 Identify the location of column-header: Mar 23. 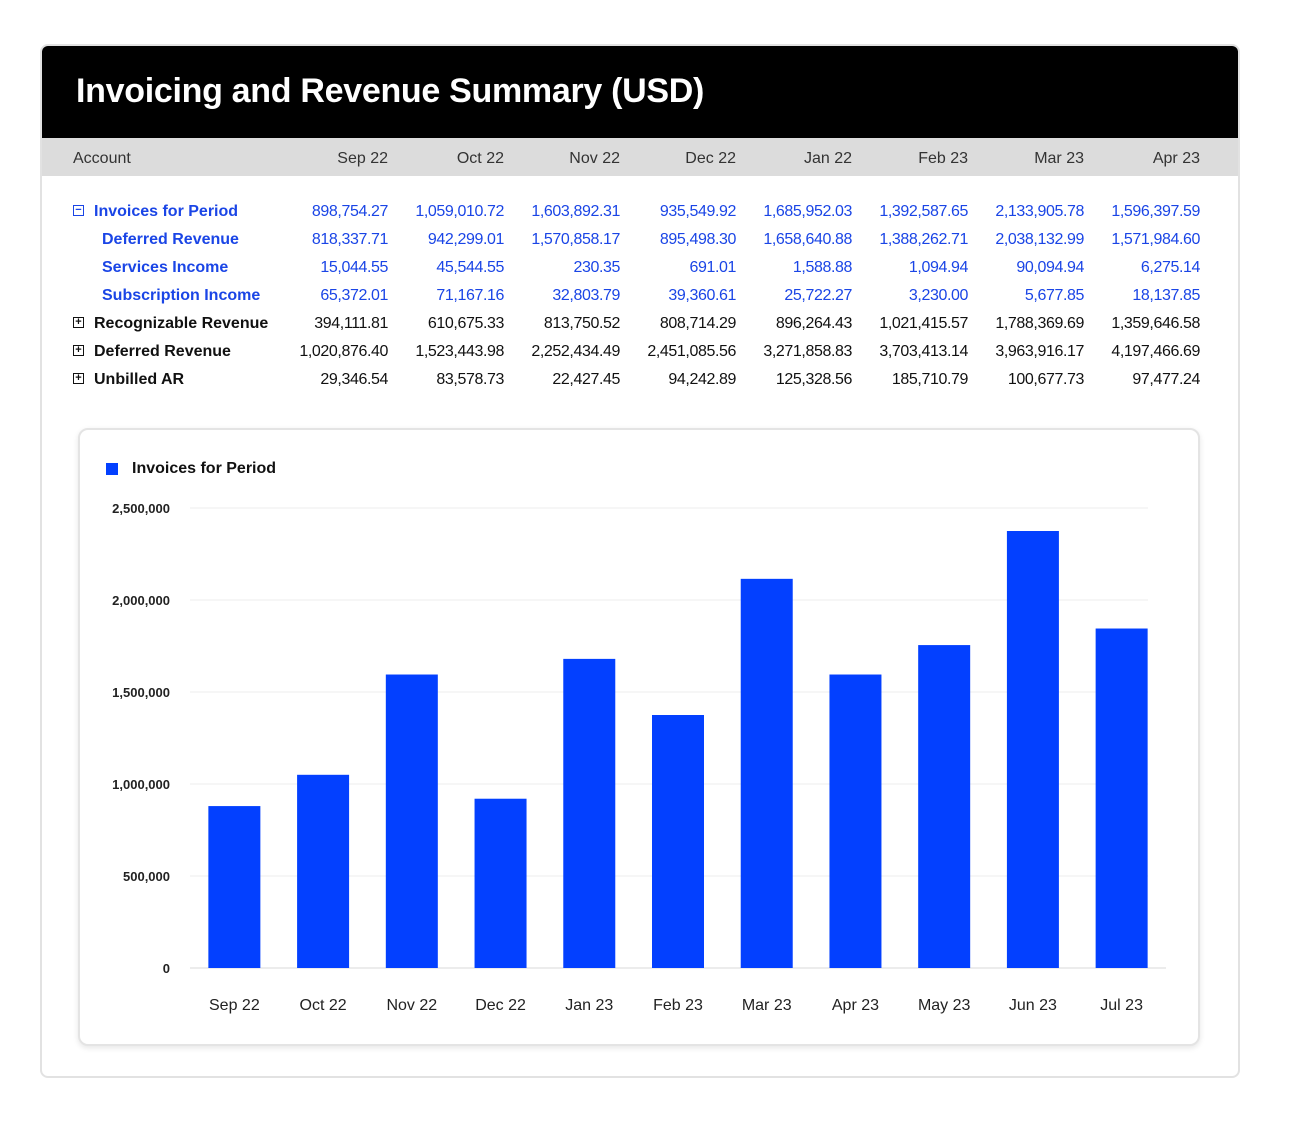
(1059, 158).